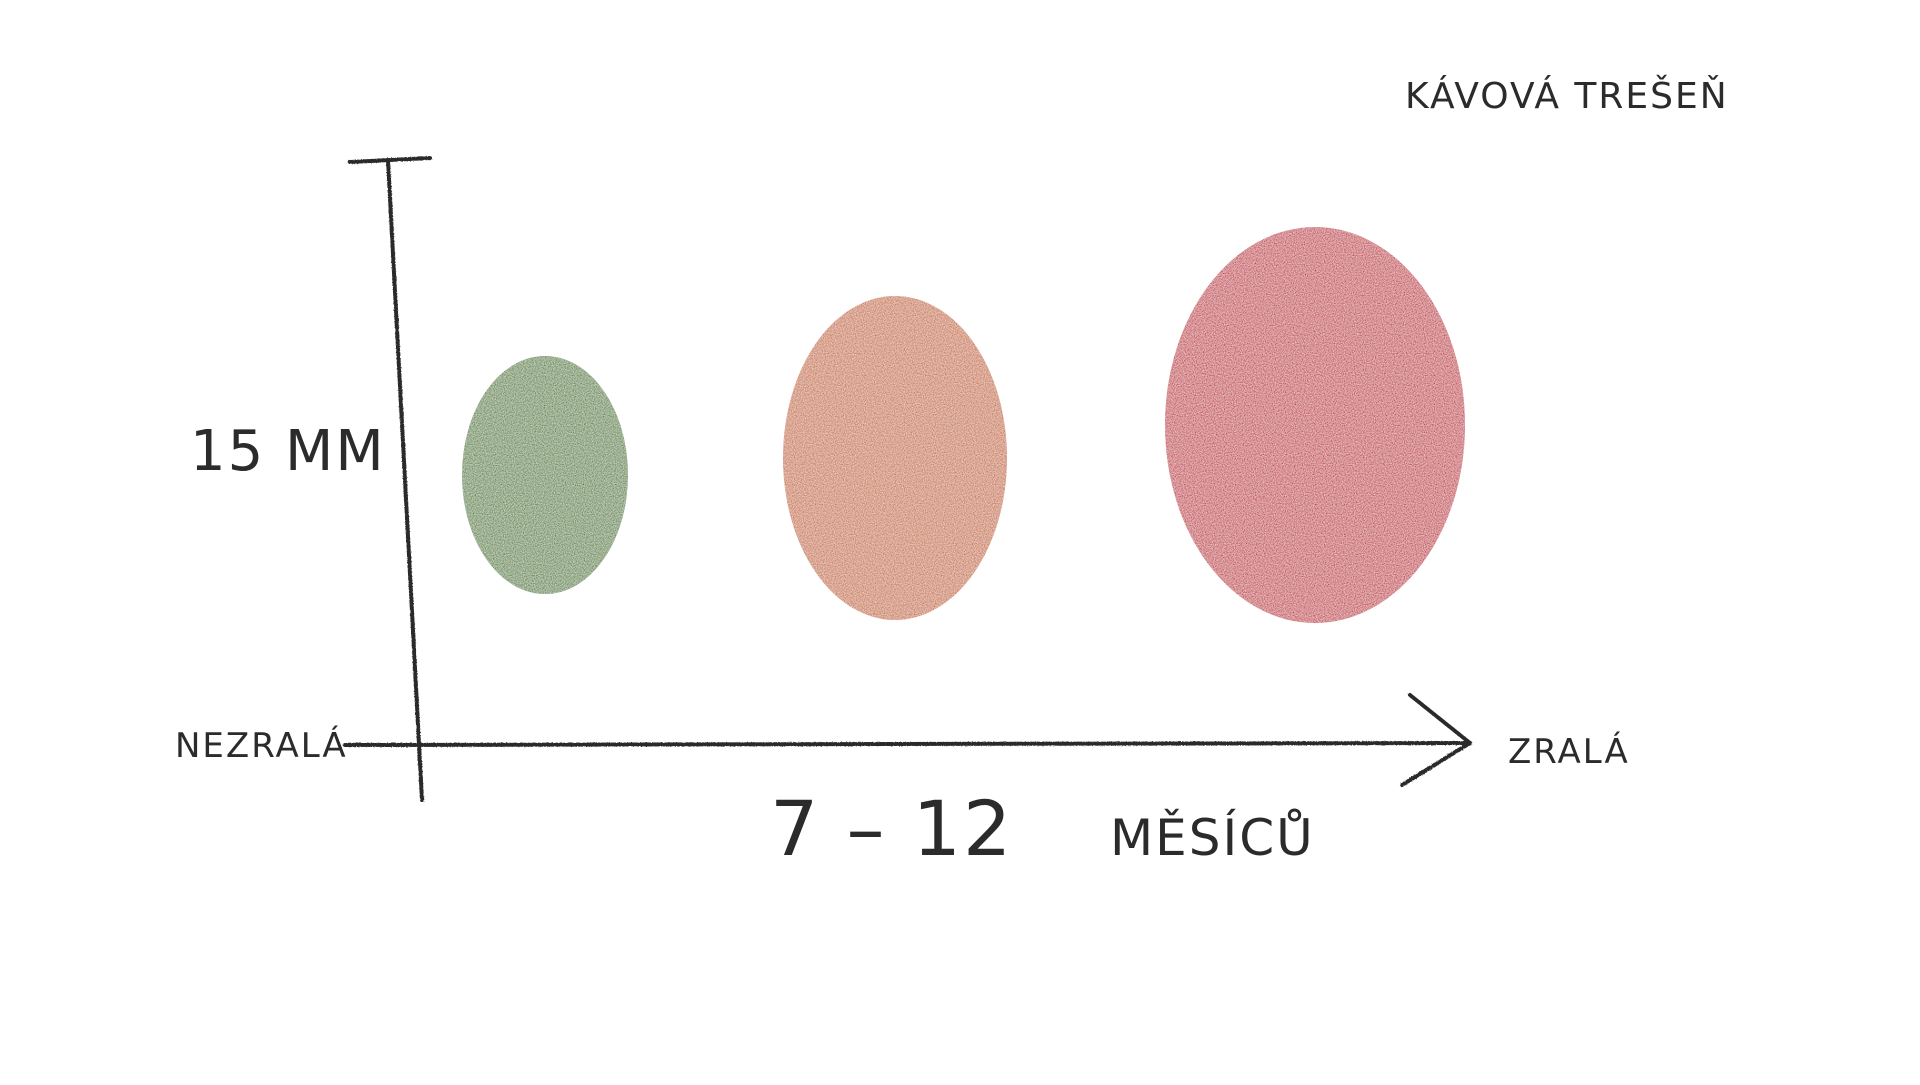 The height and width of the screenshot is (1085, 1920). Describe the element at coordinates (405, 480) in the screenshot. I see `y-axis-line` at that location.